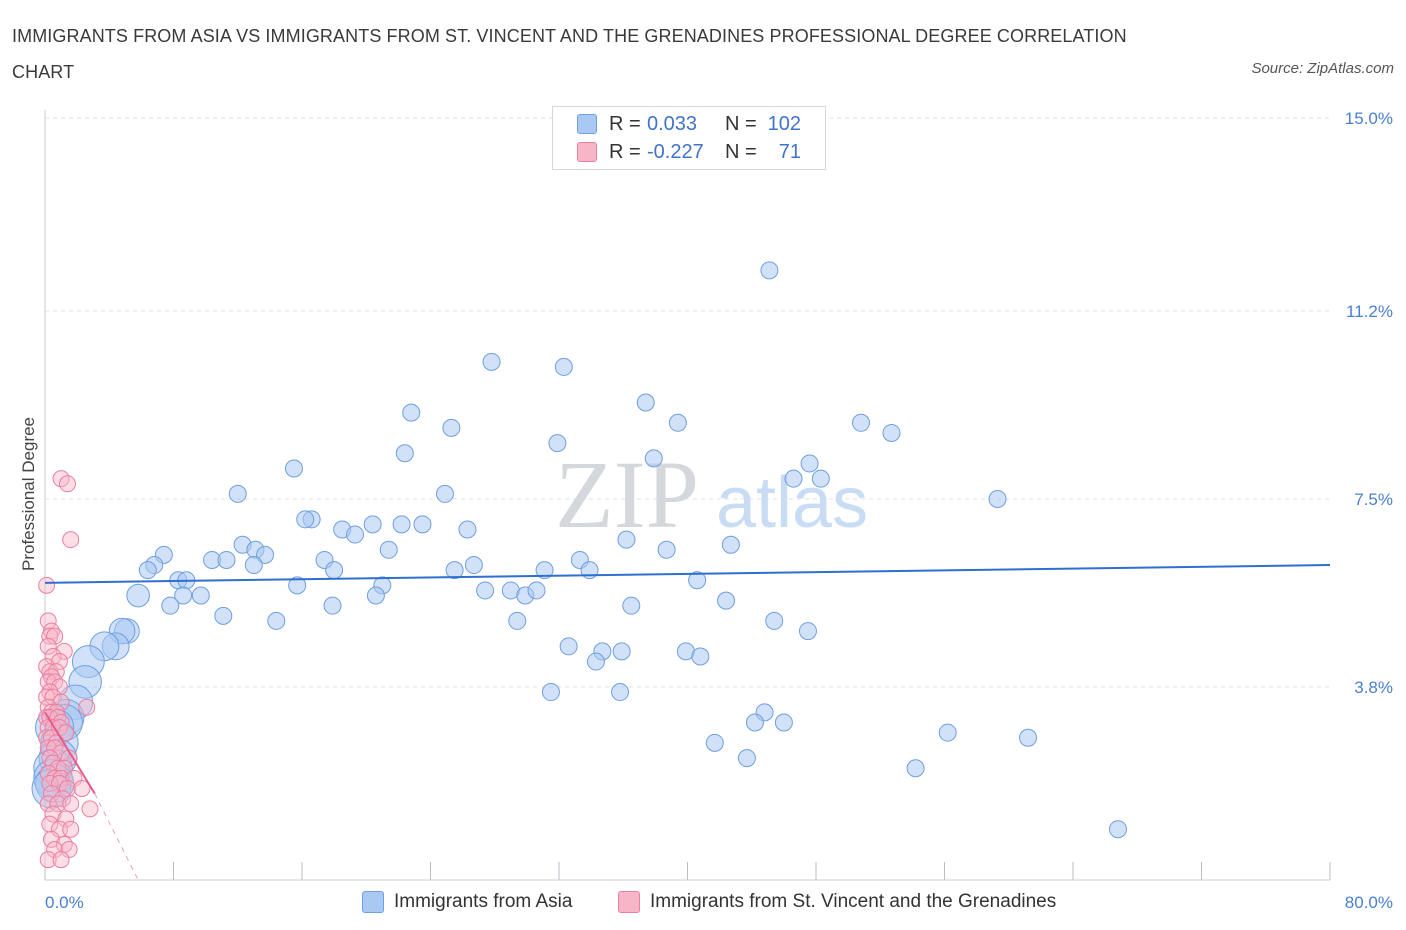 This screenshot has height=930, width=1406. What do you see at coordinates (64, 902) in the screenshot?
I see `x-tick-label: 0.0%` at bounding box center [64, 902].